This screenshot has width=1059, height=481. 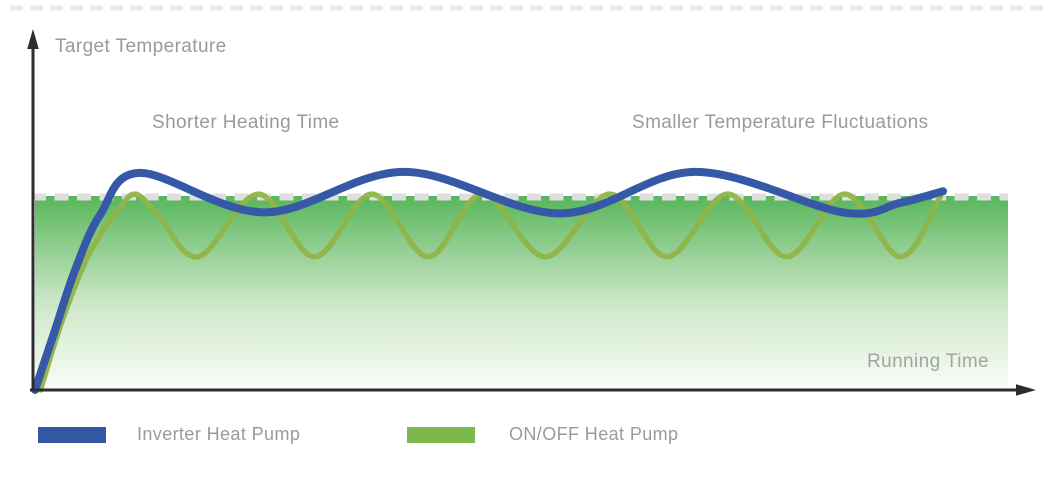 I want to click on annotation-smaller-temperature-fluctuations: Smaller Temperature Fluctuations, so click(x=780, y=122).